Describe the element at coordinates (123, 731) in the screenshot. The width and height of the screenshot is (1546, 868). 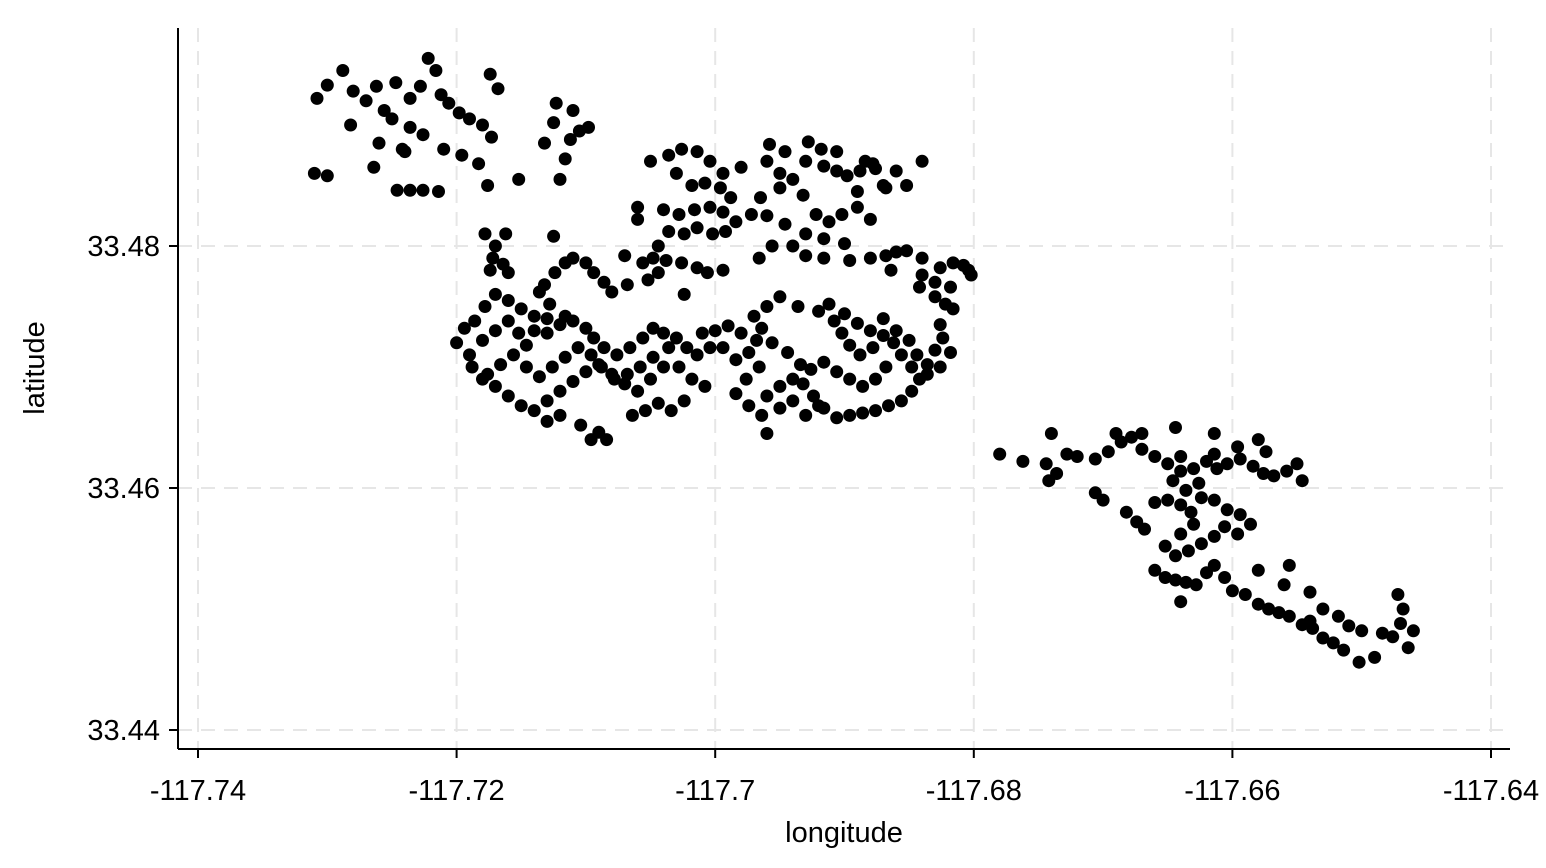
I see `y-tick-label: 33.44` at that location.